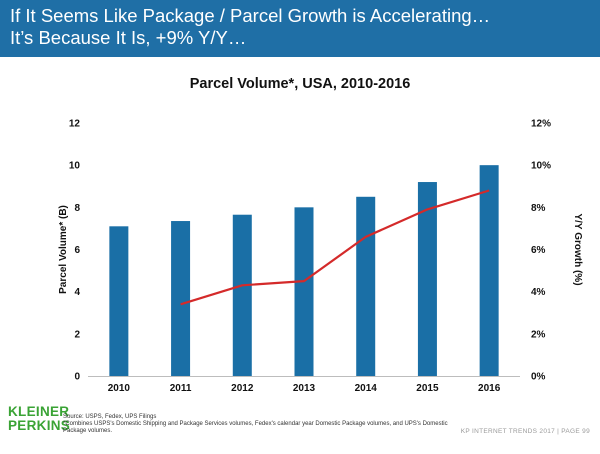  What do you see at coordinates (366, 388) in the screenshot?
I see `x-tick-label: 2014` at bounding box center [366, 388].